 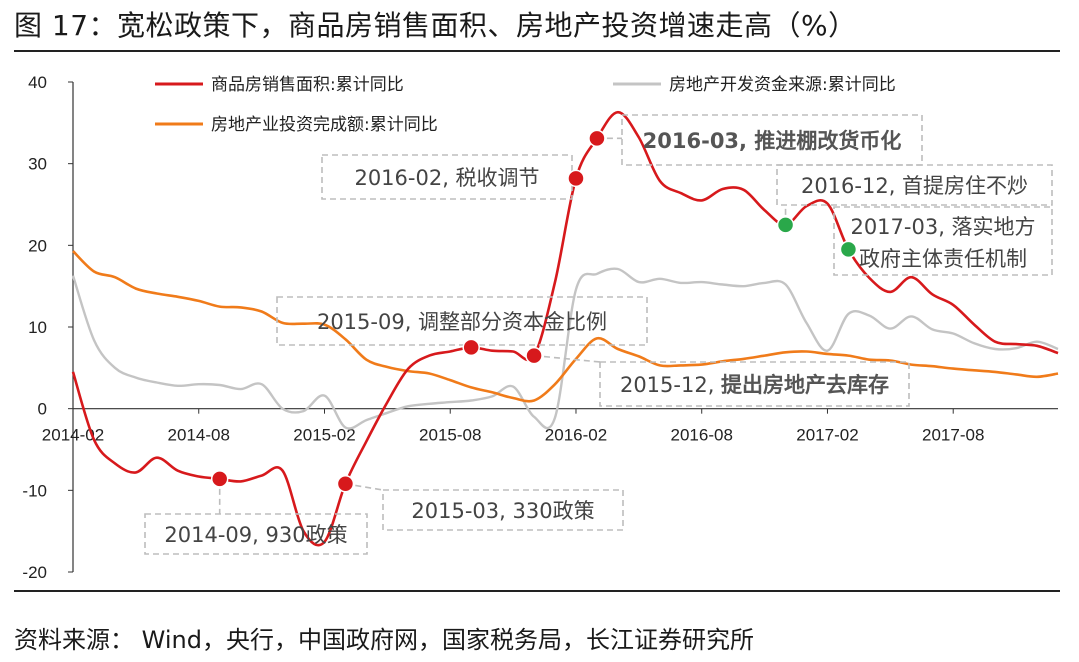 I want to click on y-tick-label: 30, so click(x=37, y=164).